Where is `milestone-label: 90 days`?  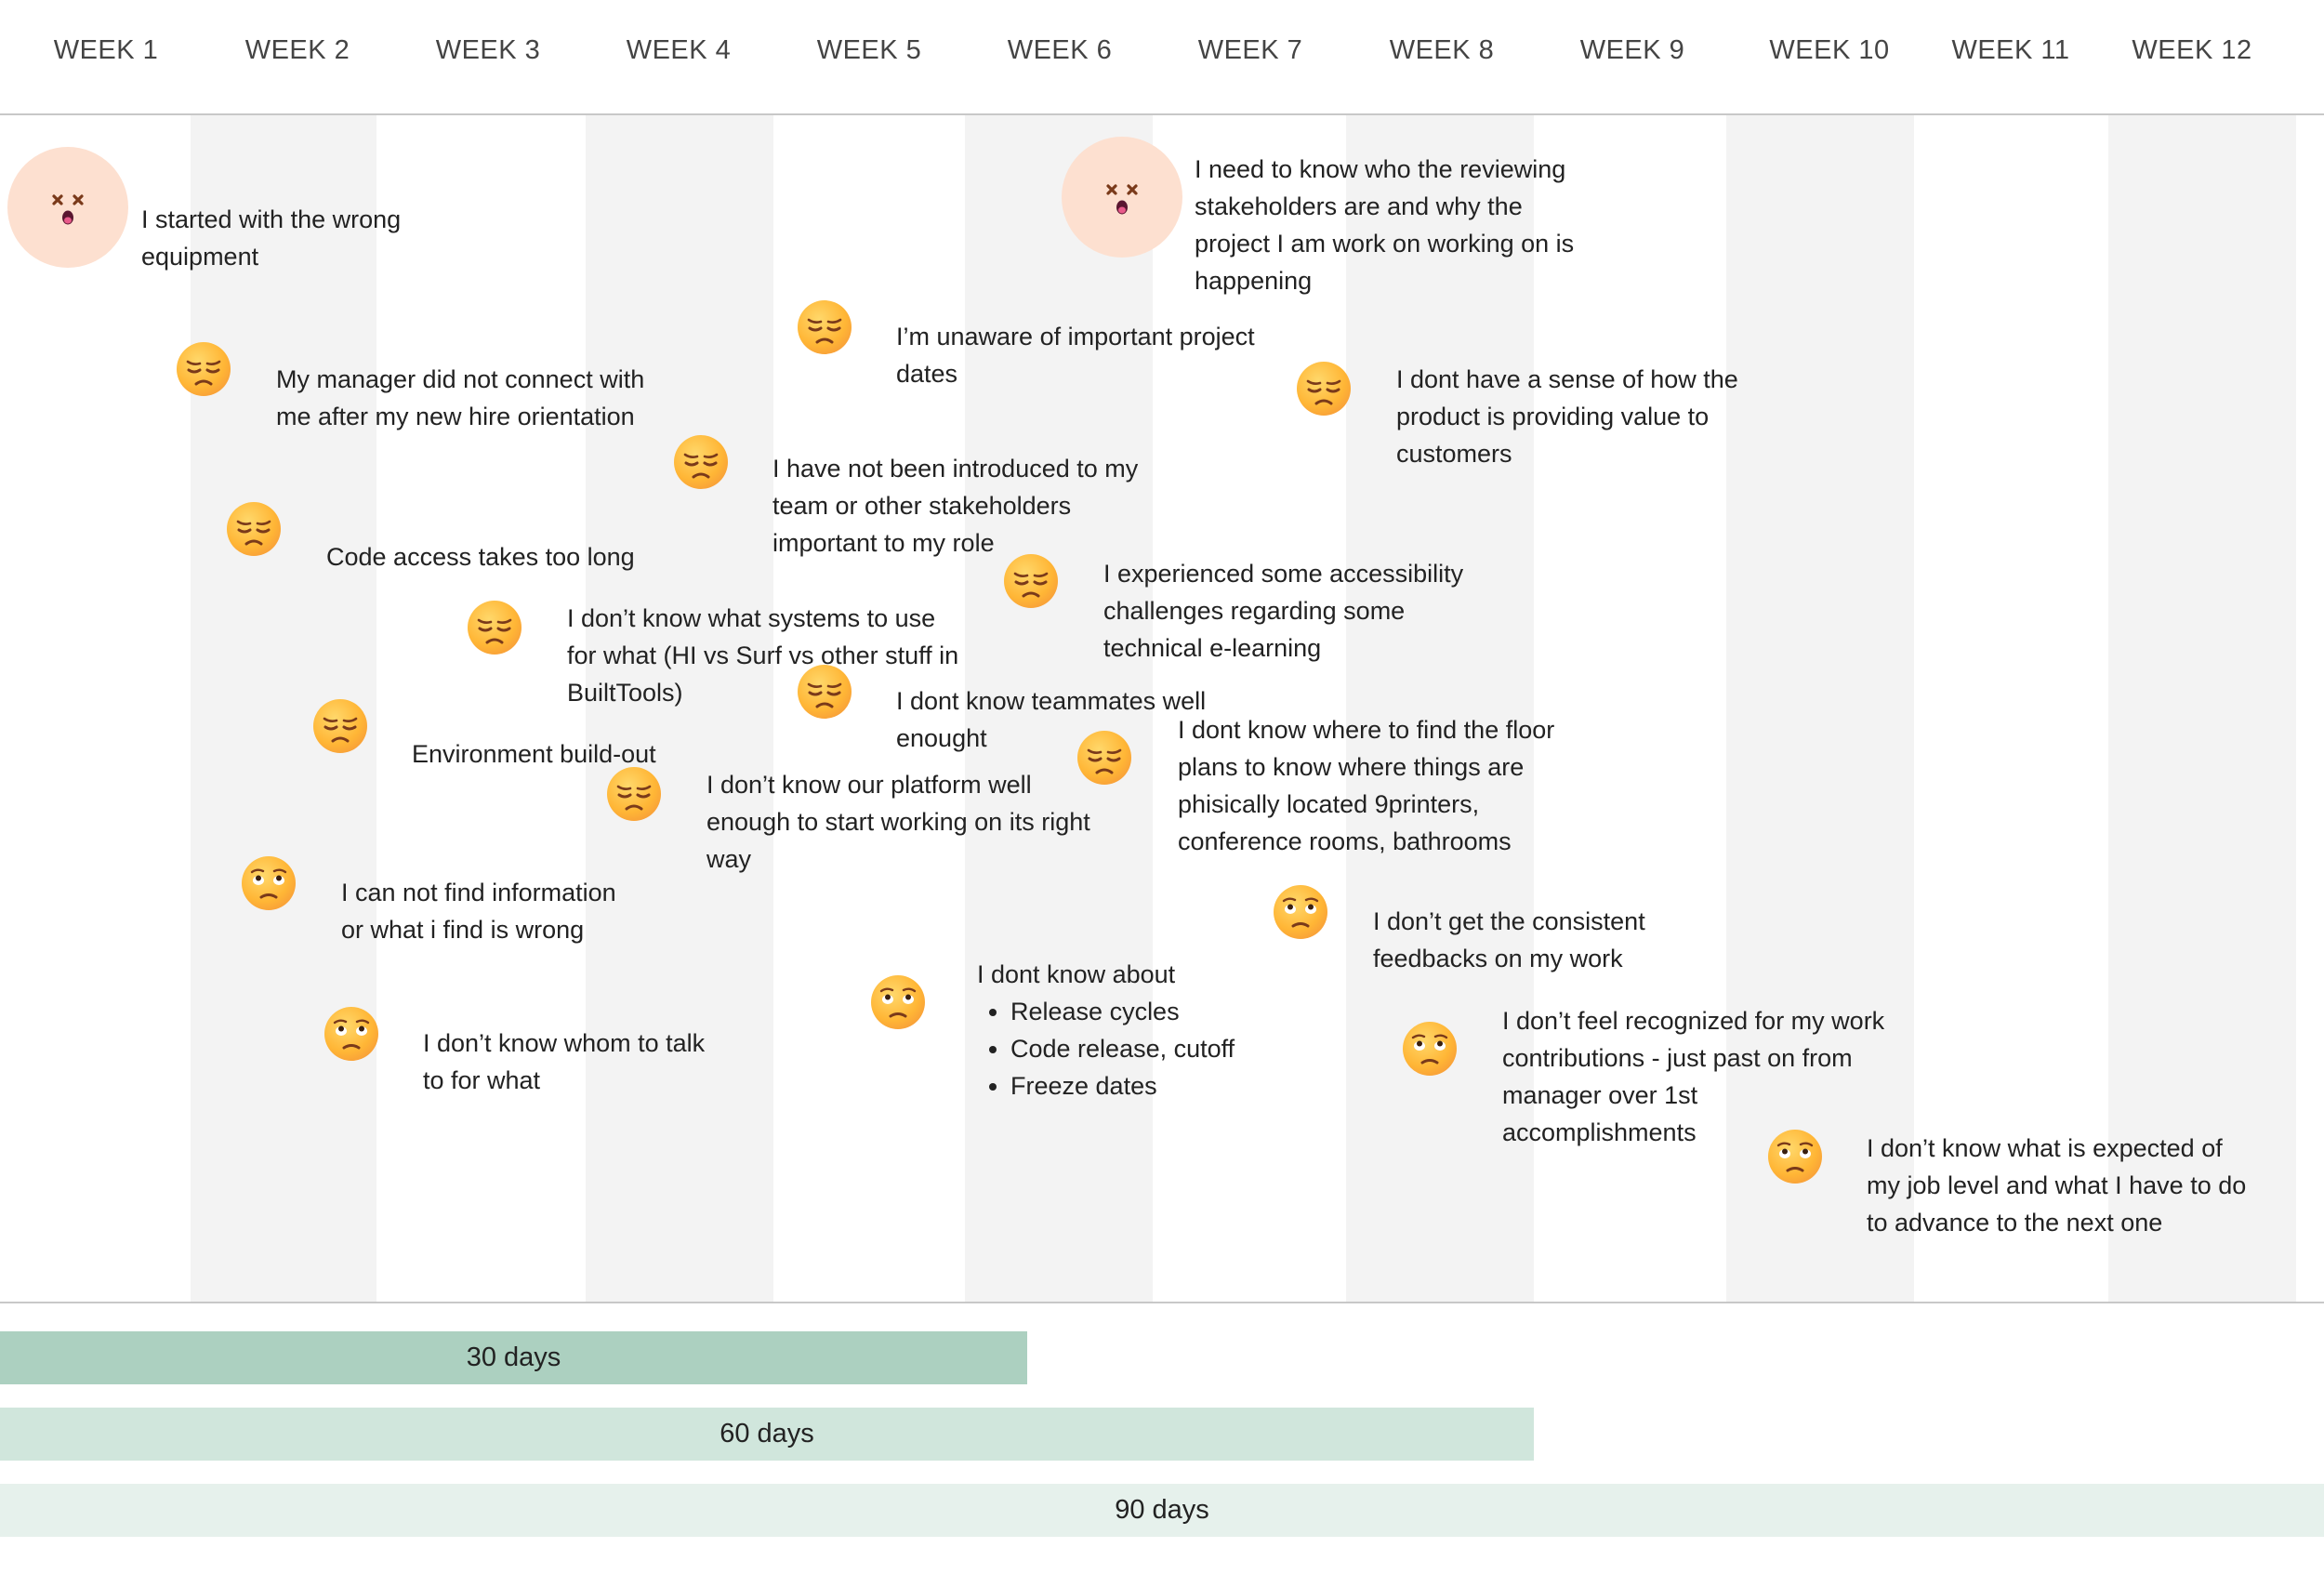
milestone-label: 90 days is located at coordinates (1162, 1510).